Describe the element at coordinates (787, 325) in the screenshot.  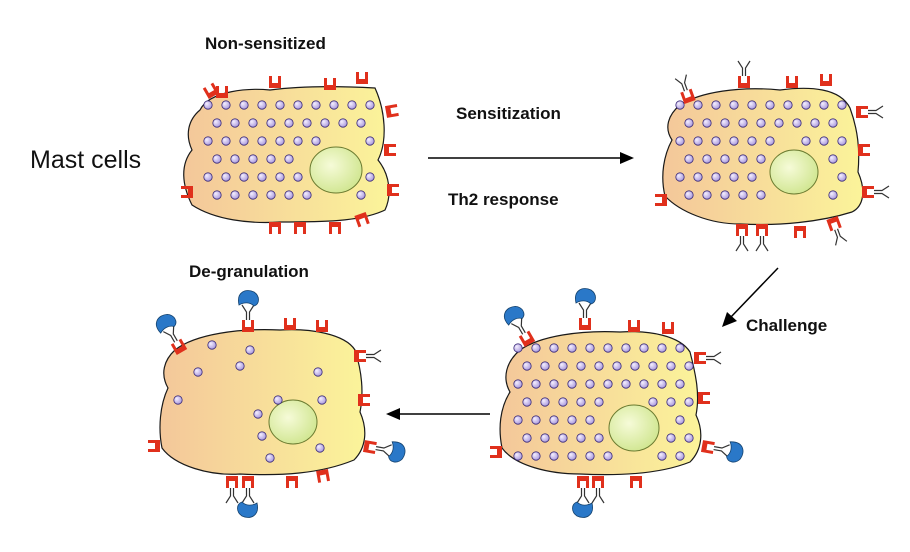
I see `label-challenge: Challenge` at that location.